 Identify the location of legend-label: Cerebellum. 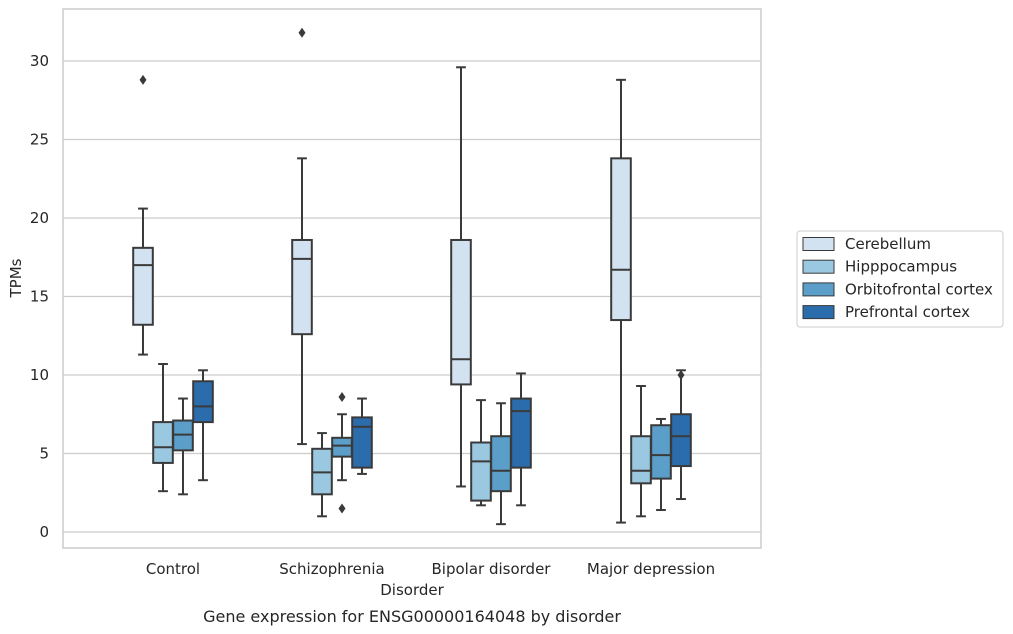
(888, 244).